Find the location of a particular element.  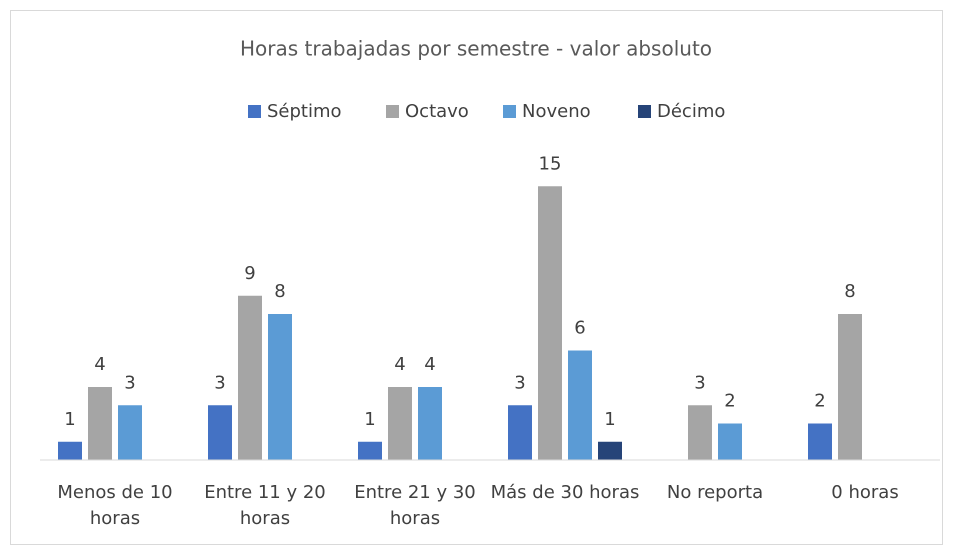

x-tick-label: Más de 30 horas is located at coordinates (565, 492).